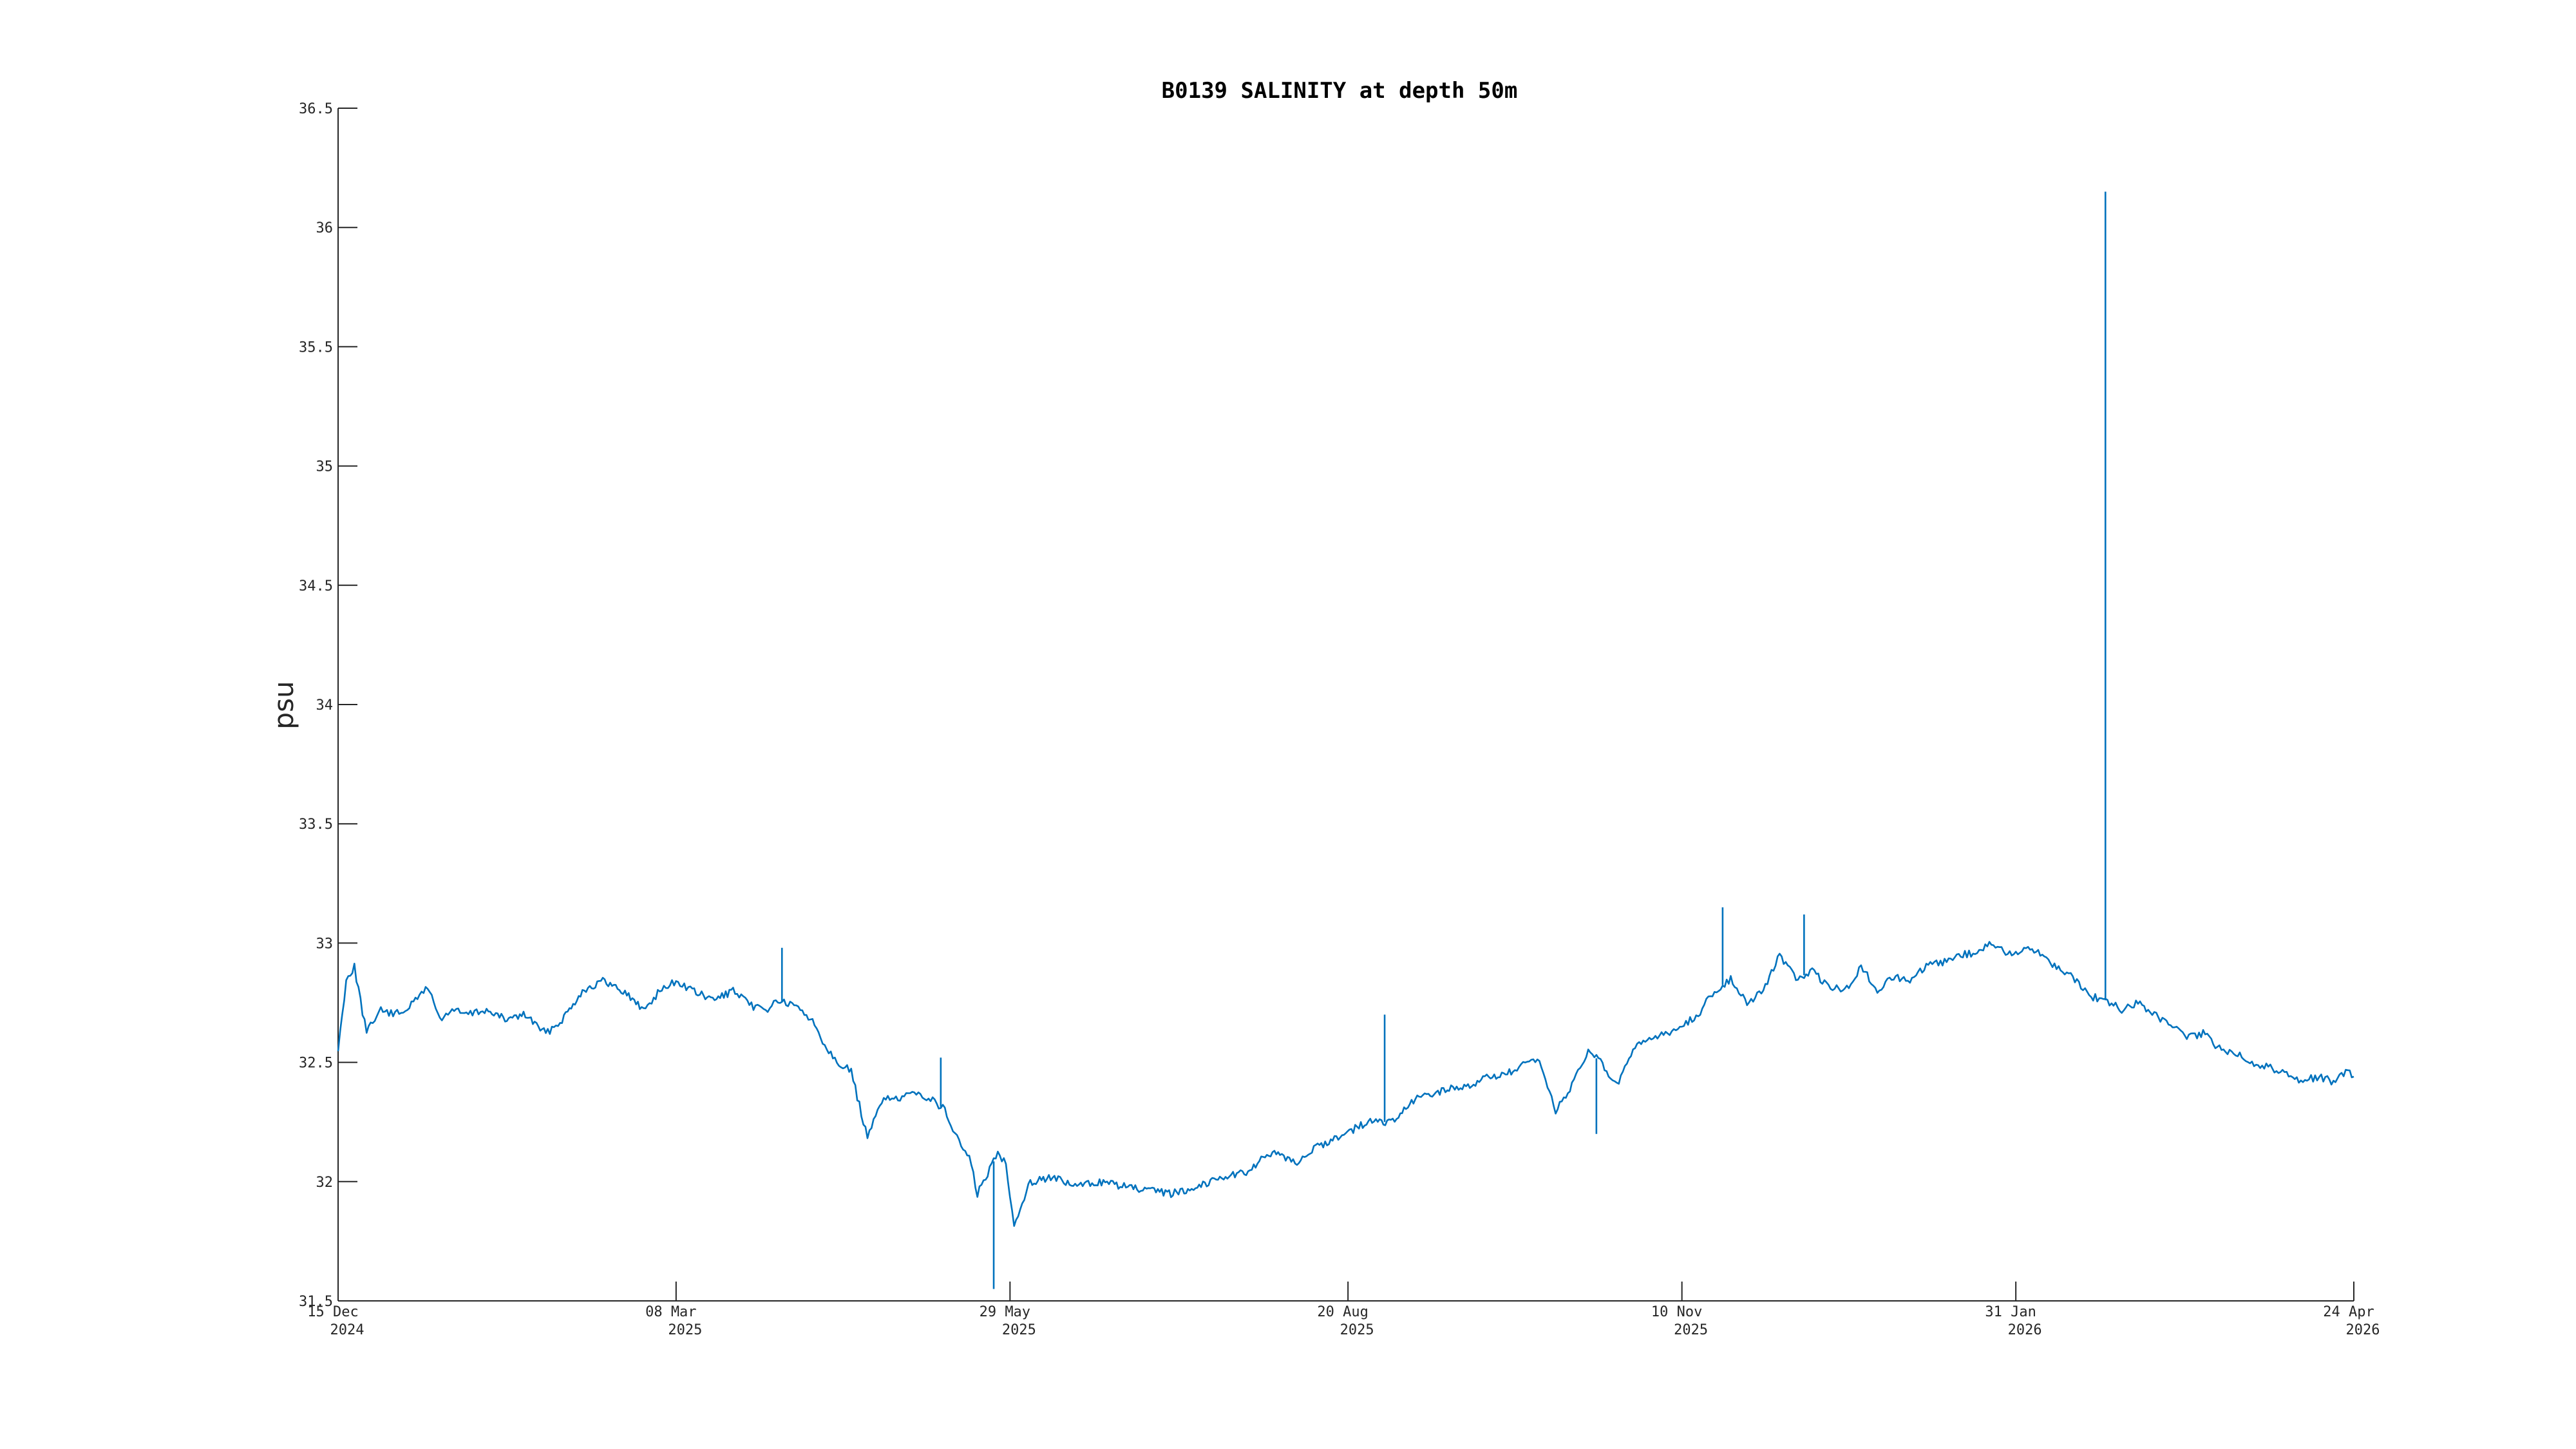  Describe the element at coordinates (348, 1330) in the screenshot. I see `x-tick-year-label: 2024` at that location.